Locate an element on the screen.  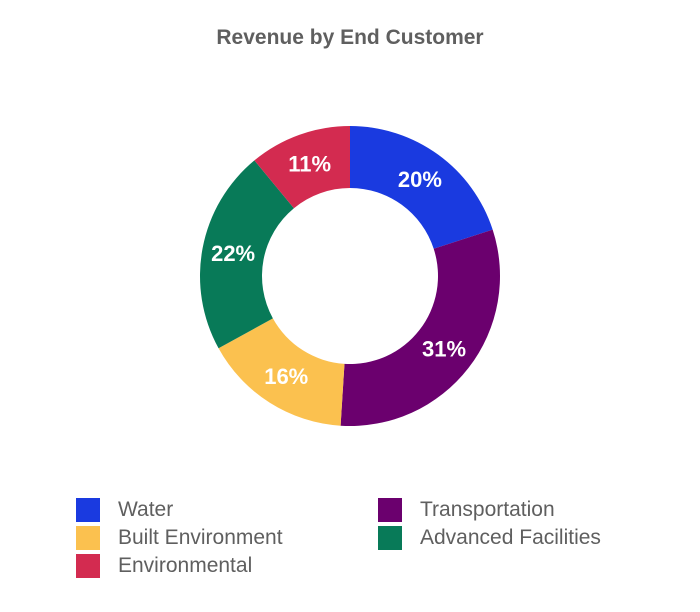
data-label-built-environment: 16% is located at coordinates (286, 376).